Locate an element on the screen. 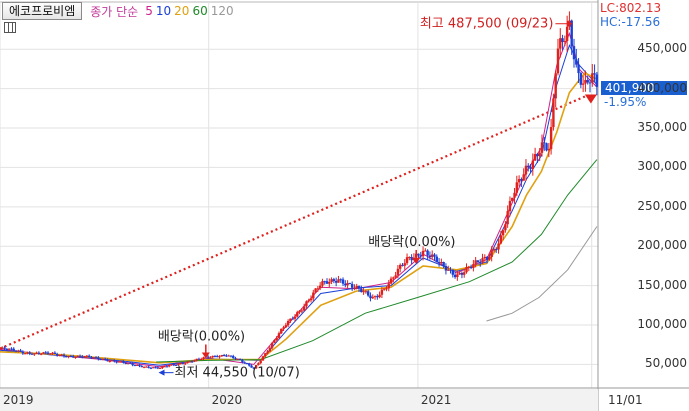 The image size is (689, 411). grid-icon is located at coordinates (10, 27).